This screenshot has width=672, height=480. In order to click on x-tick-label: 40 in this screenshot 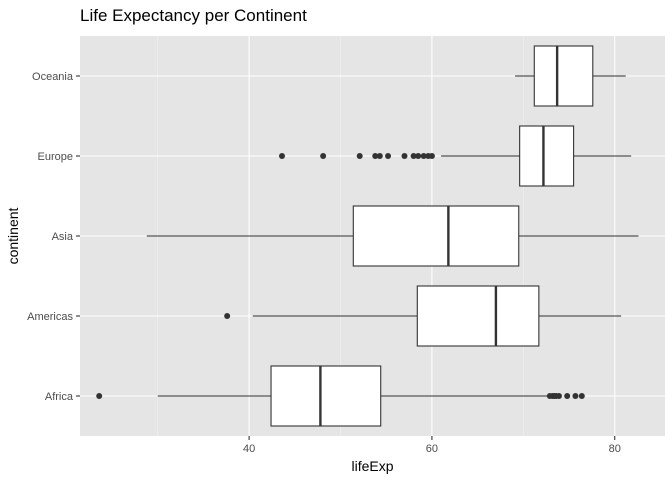, I will do `click(249, 449)`.